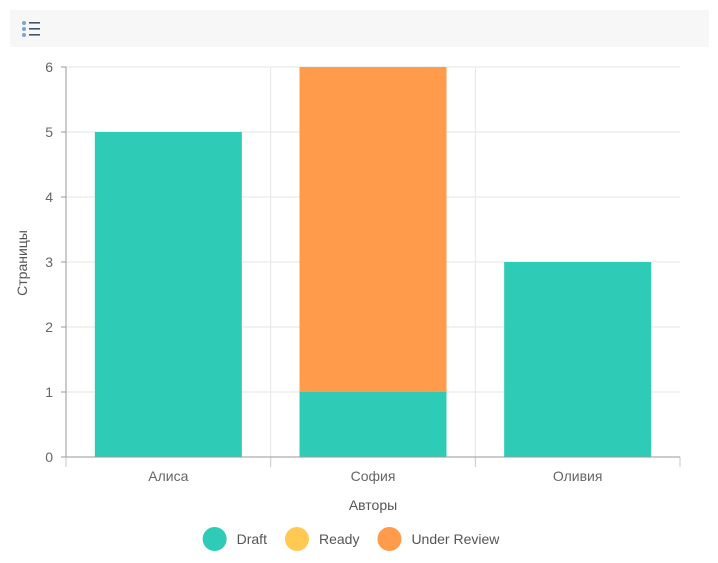  Describe the element at coordinates (339, 539) in the screenshot. I see `legend-label: Ready` at that location.